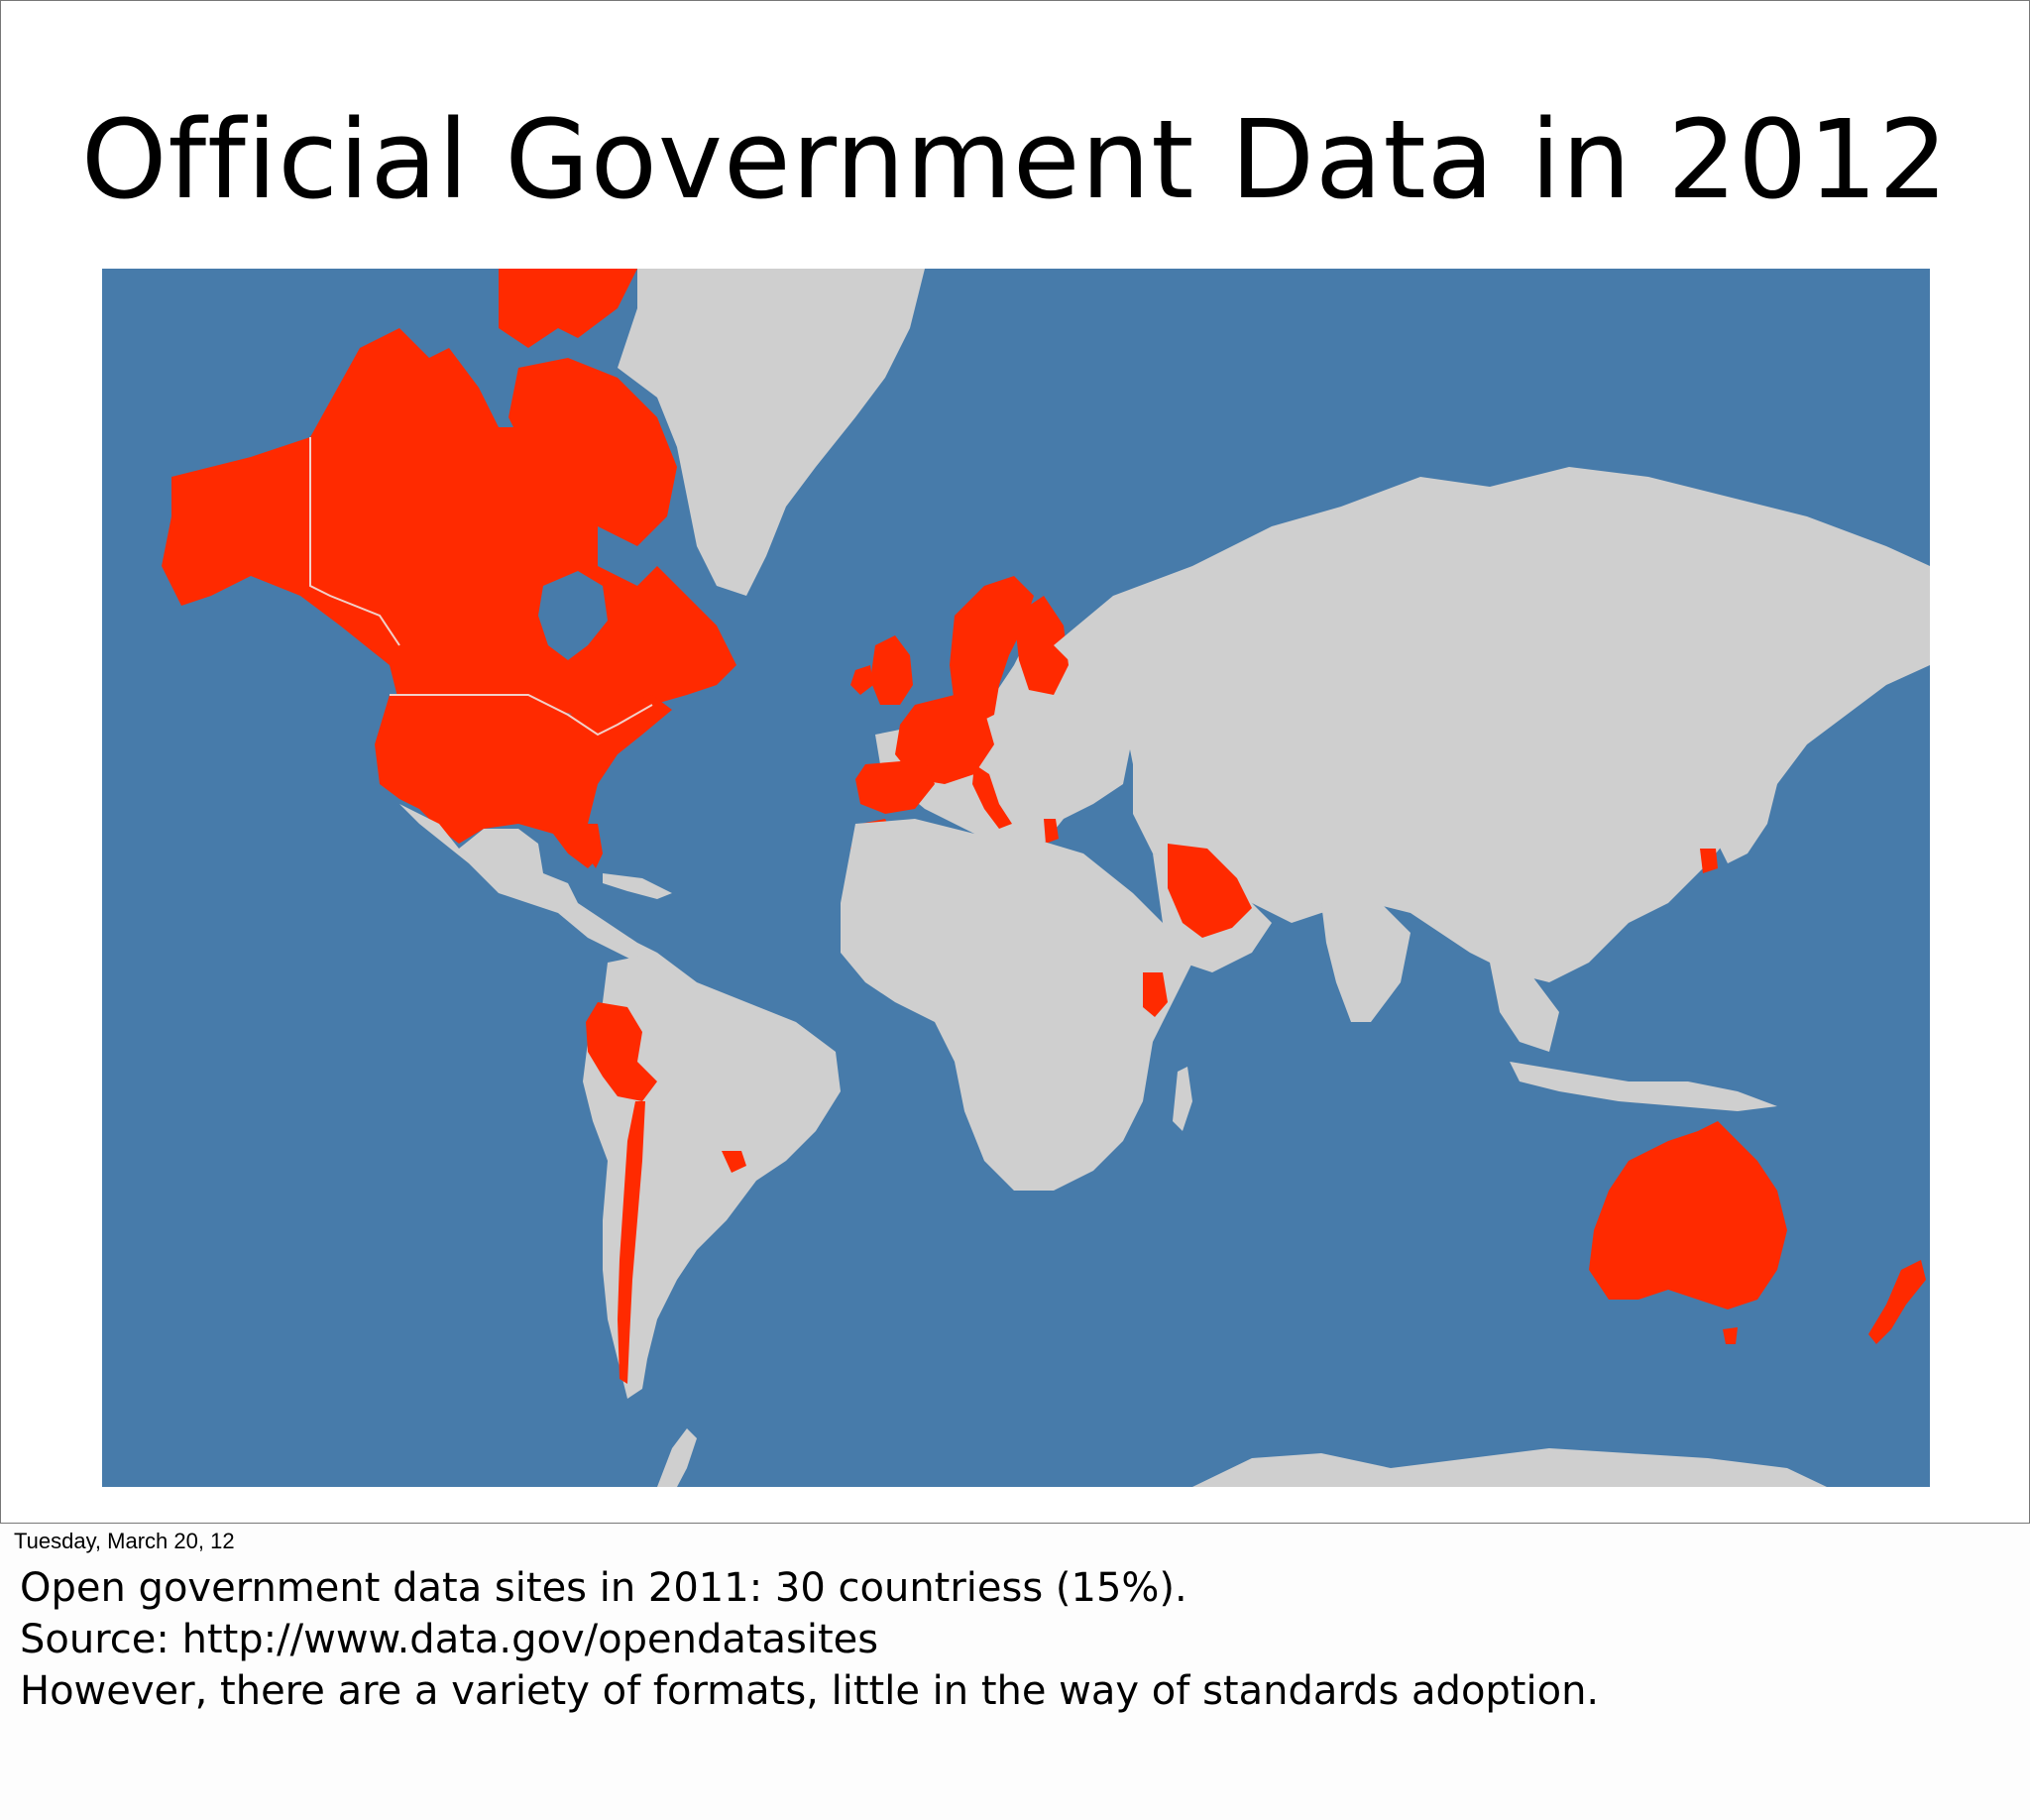 This screenshot has width=2030, height=1820. I want to click on land-finland, so click(1041, 645).